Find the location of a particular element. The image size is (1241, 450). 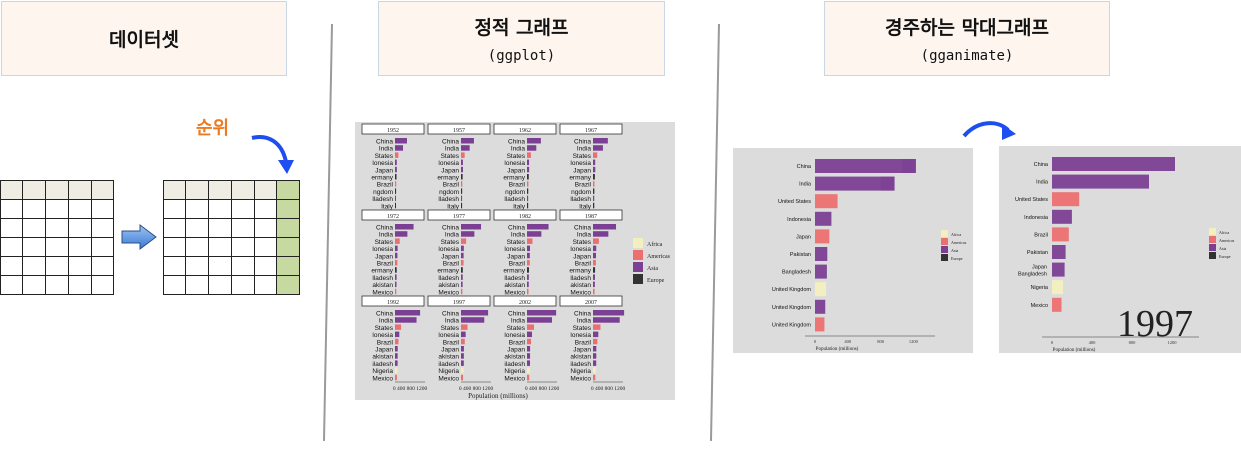

facet-bar-label: India is located at coordinates (452, 321).